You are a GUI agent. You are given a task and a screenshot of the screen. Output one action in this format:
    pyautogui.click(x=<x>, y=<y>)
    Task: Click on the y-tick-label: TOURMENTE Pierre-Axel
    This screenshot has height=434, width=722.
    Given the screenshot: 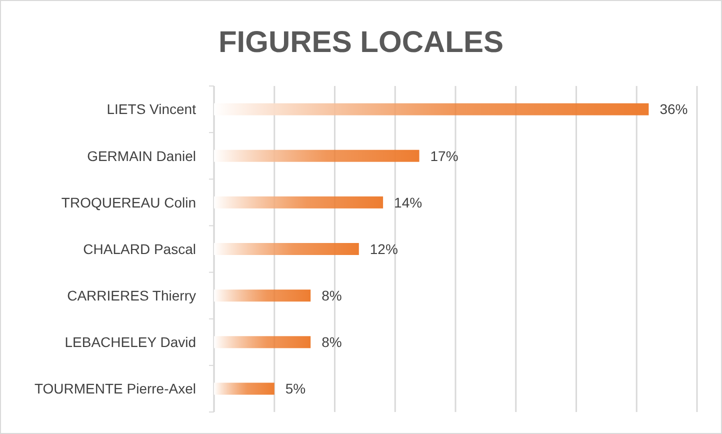 What is the action you would take?
    pyautogui.click(x=115, y=388)
    